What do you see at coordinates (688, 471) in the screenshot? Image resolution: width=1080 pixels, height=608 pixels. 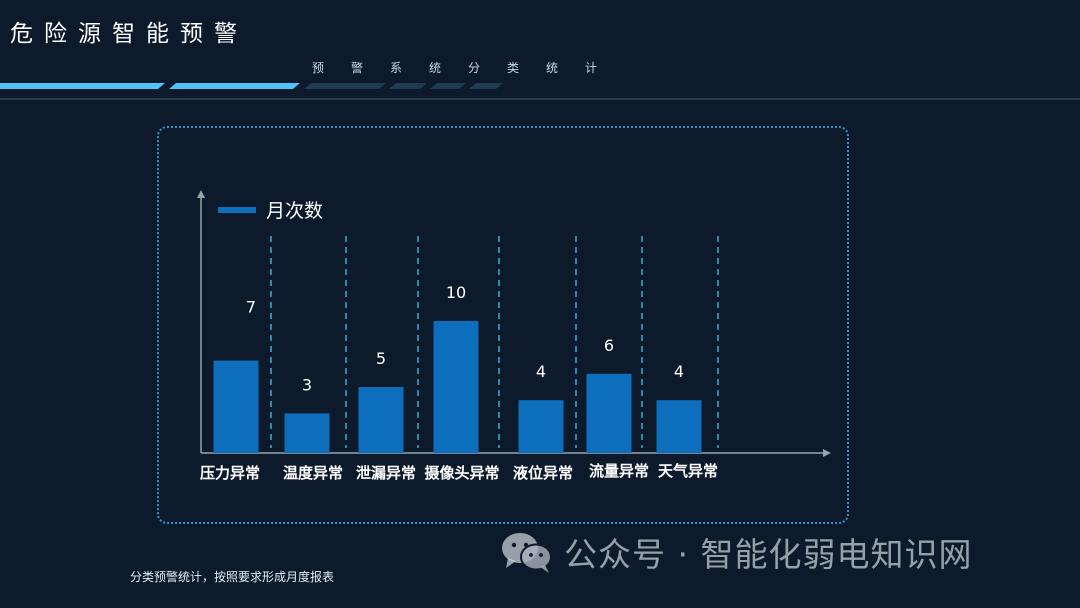 I see `category-label: 天气异常` at bounding box center [688, 471].